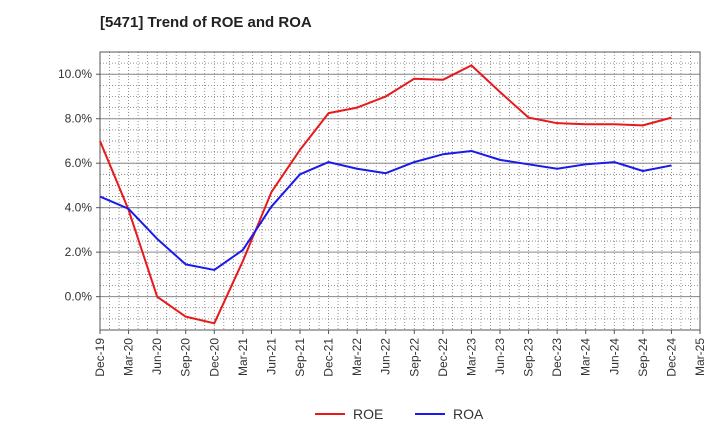 This screenshot has width=720, height=440. I want to click on x-tick-label: Mar-21, so click(243, 357).